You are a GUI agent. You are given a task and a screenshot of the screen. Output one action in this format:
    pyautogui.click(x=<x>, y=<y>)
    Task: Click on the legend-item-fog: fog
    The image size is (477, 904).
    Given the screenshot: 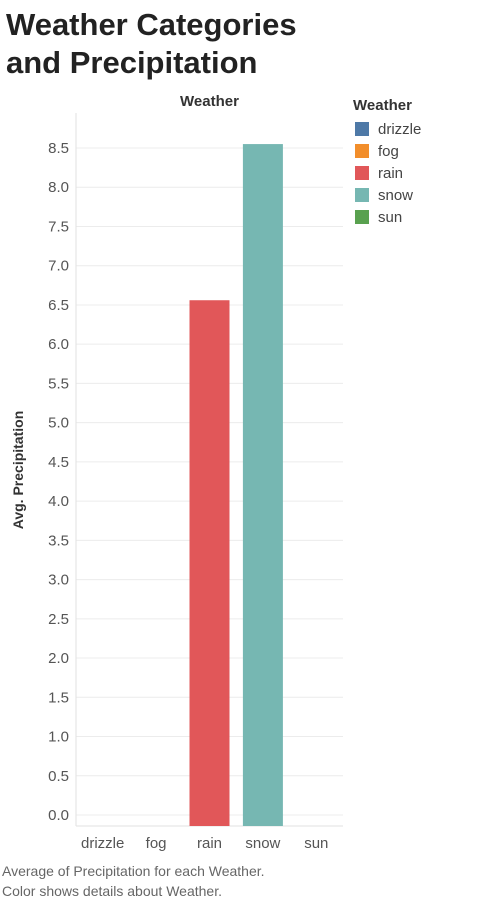 What is the action you would take?
    pyautogui.click(x=387, y=151)
    